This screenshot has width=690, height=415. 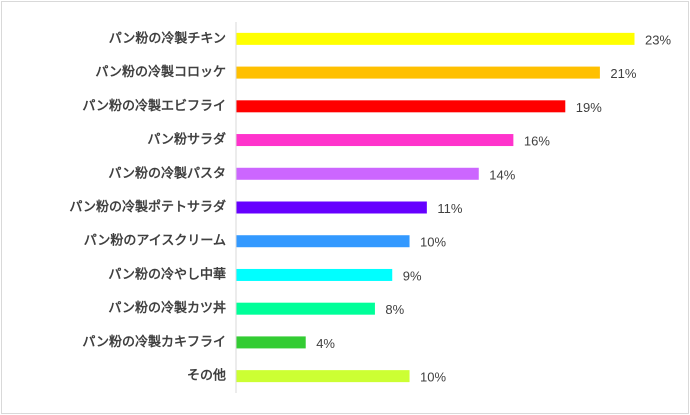 What do you see at coordinates (155, 241) in the screenshot?
I see `category-label: パン粉のアイスクリーム` at bounding box center [155, 241].